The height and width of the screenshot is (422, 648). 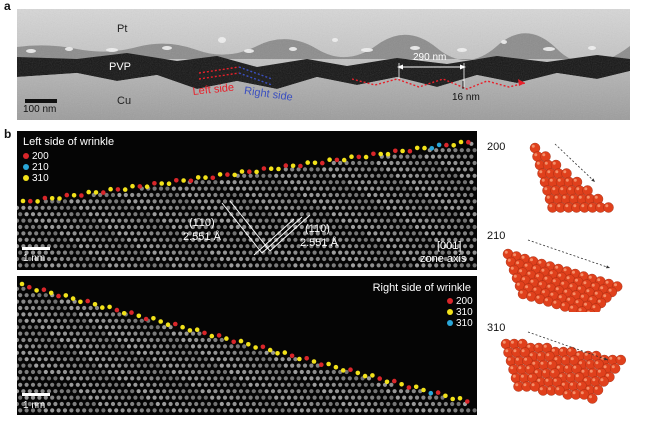 What do you see at coordinates (430, 57) in the screenshot?
I see `period-label: 290 nm` at bounding box center [430, 57].